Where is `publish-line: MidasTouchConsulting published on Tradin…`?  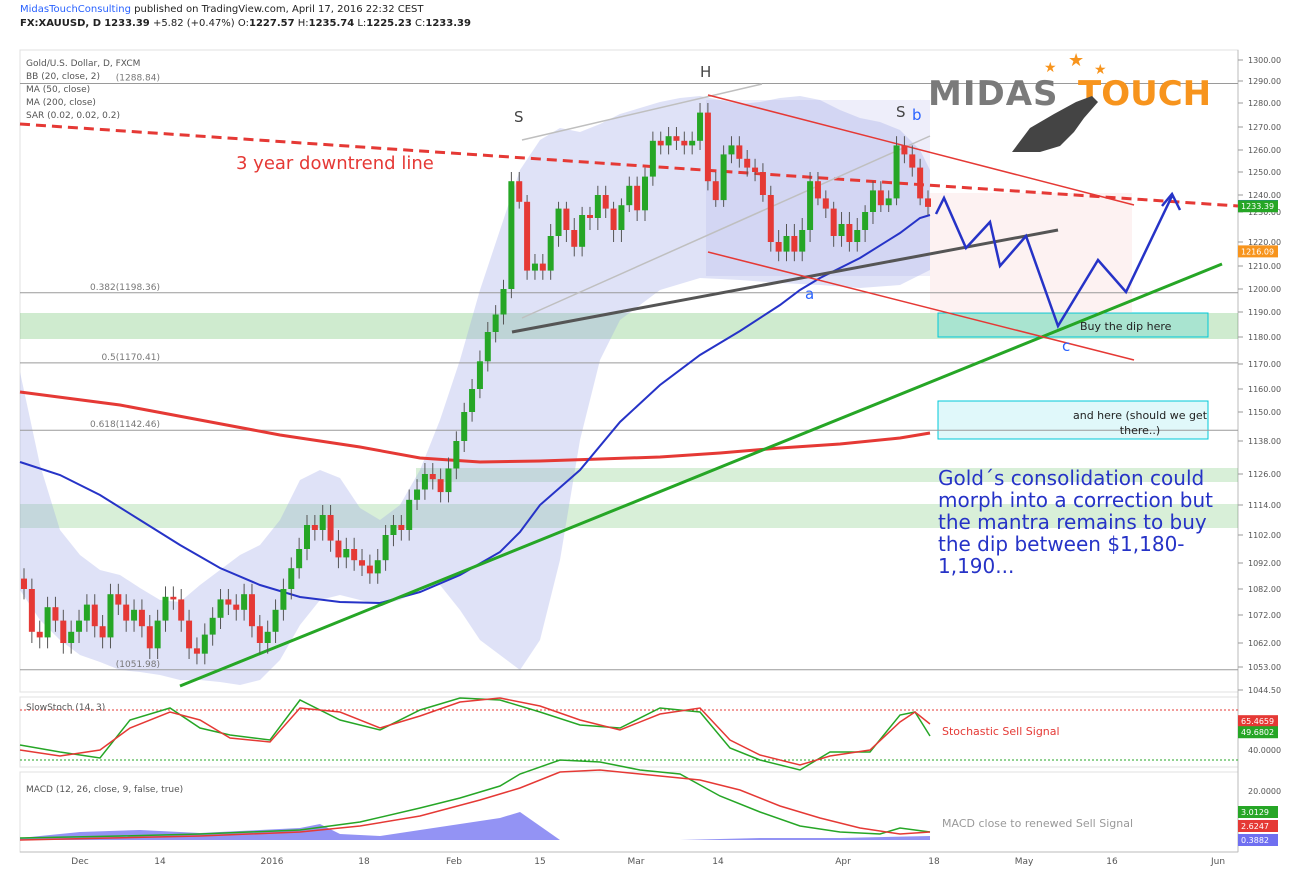 publish-line: MidasTouchConsulting published on Tradin… is located at coordinates (222, 9).